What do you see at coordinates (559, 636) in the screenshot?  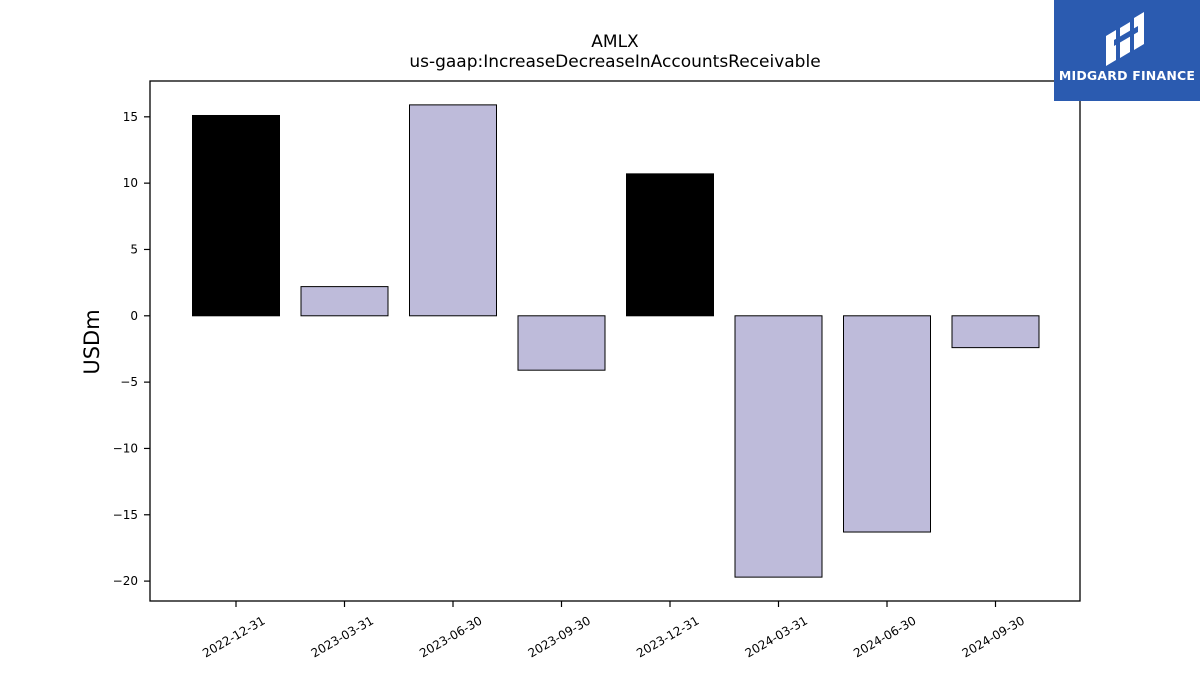 I see `x-tick-label: 2023-09-30` at bounding box center [559, 636].